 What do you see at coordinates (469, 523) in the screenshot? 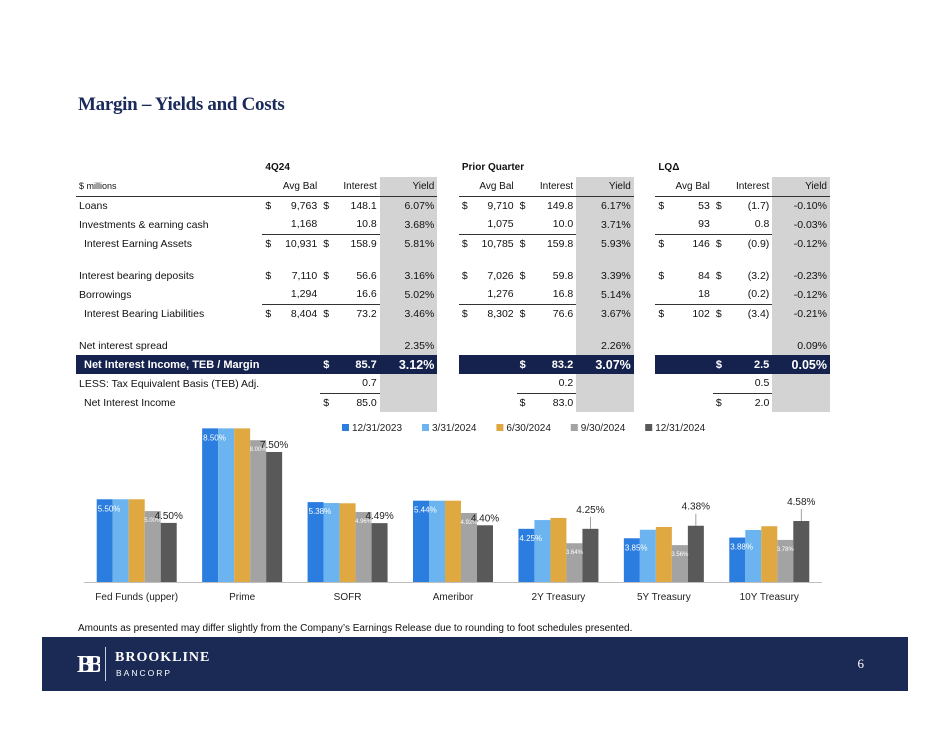
I see `data-label: 4.92%` at bounding box center [469, 523].